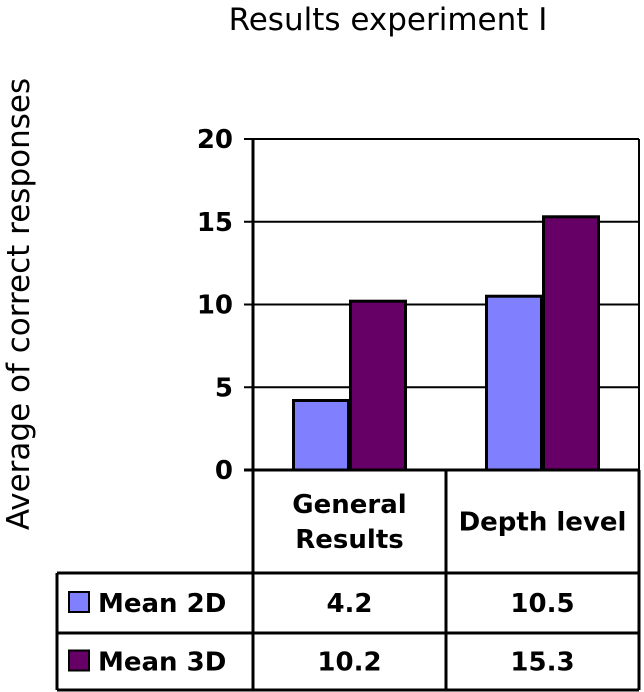 The width and height of the screenshot is (644, 692). I want to click on category-label: Depth level, so click(543, 523).